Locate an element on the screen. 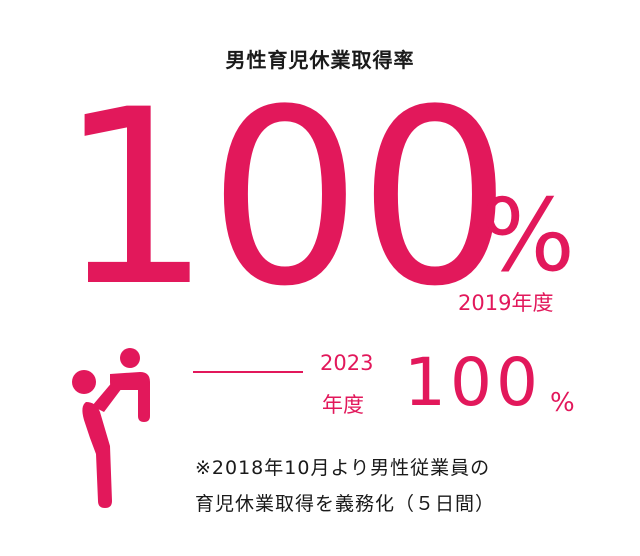 Image resolution: width=640 pixels, height=556 pixels. footnote-line-1: ※2018年10月より男性従業員の is located at coordinates (343, 468).